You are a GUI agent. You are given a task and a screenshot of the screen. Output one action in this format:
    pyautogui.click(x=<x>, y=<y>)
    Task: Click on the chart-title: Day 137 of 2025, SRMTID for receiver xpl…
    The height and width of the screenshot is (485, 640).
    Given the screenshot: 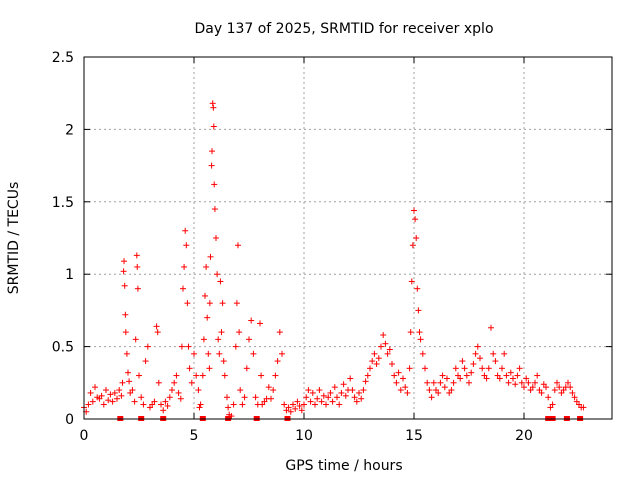 What is the action you would take?
    pyautogui.click(x=343, y=29)
    